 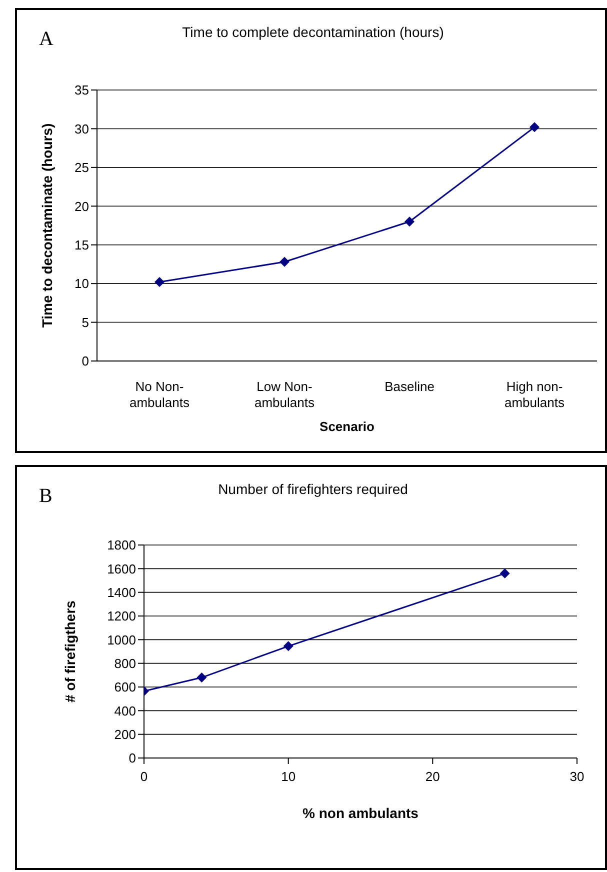 I want to click on y-tick-label: 5, so click(x=85, y=322).